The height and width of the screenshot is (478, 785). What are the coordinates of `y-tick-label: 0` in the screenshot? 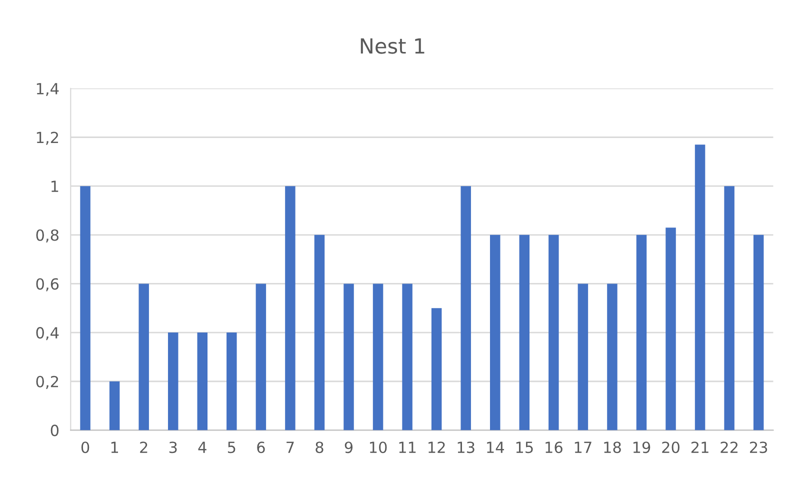 It's located at (54, 430).